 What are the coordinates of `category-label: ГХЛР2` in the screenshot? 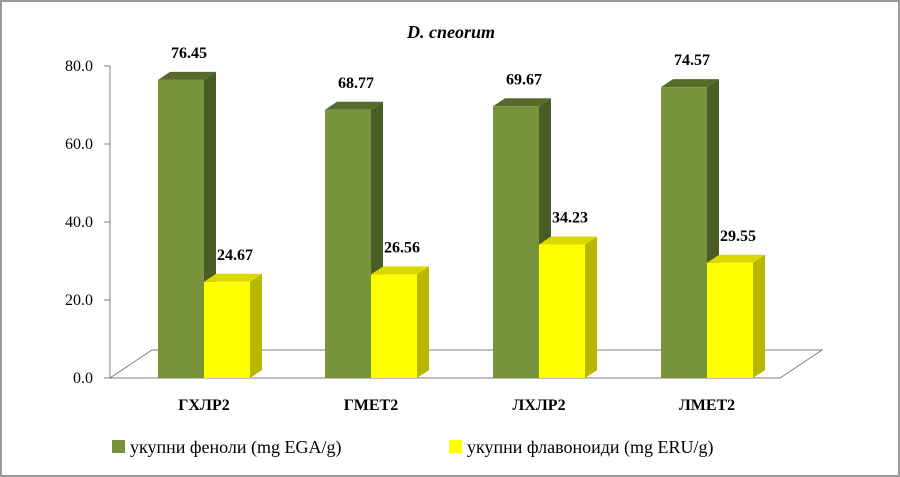 It's located at (203, 405).